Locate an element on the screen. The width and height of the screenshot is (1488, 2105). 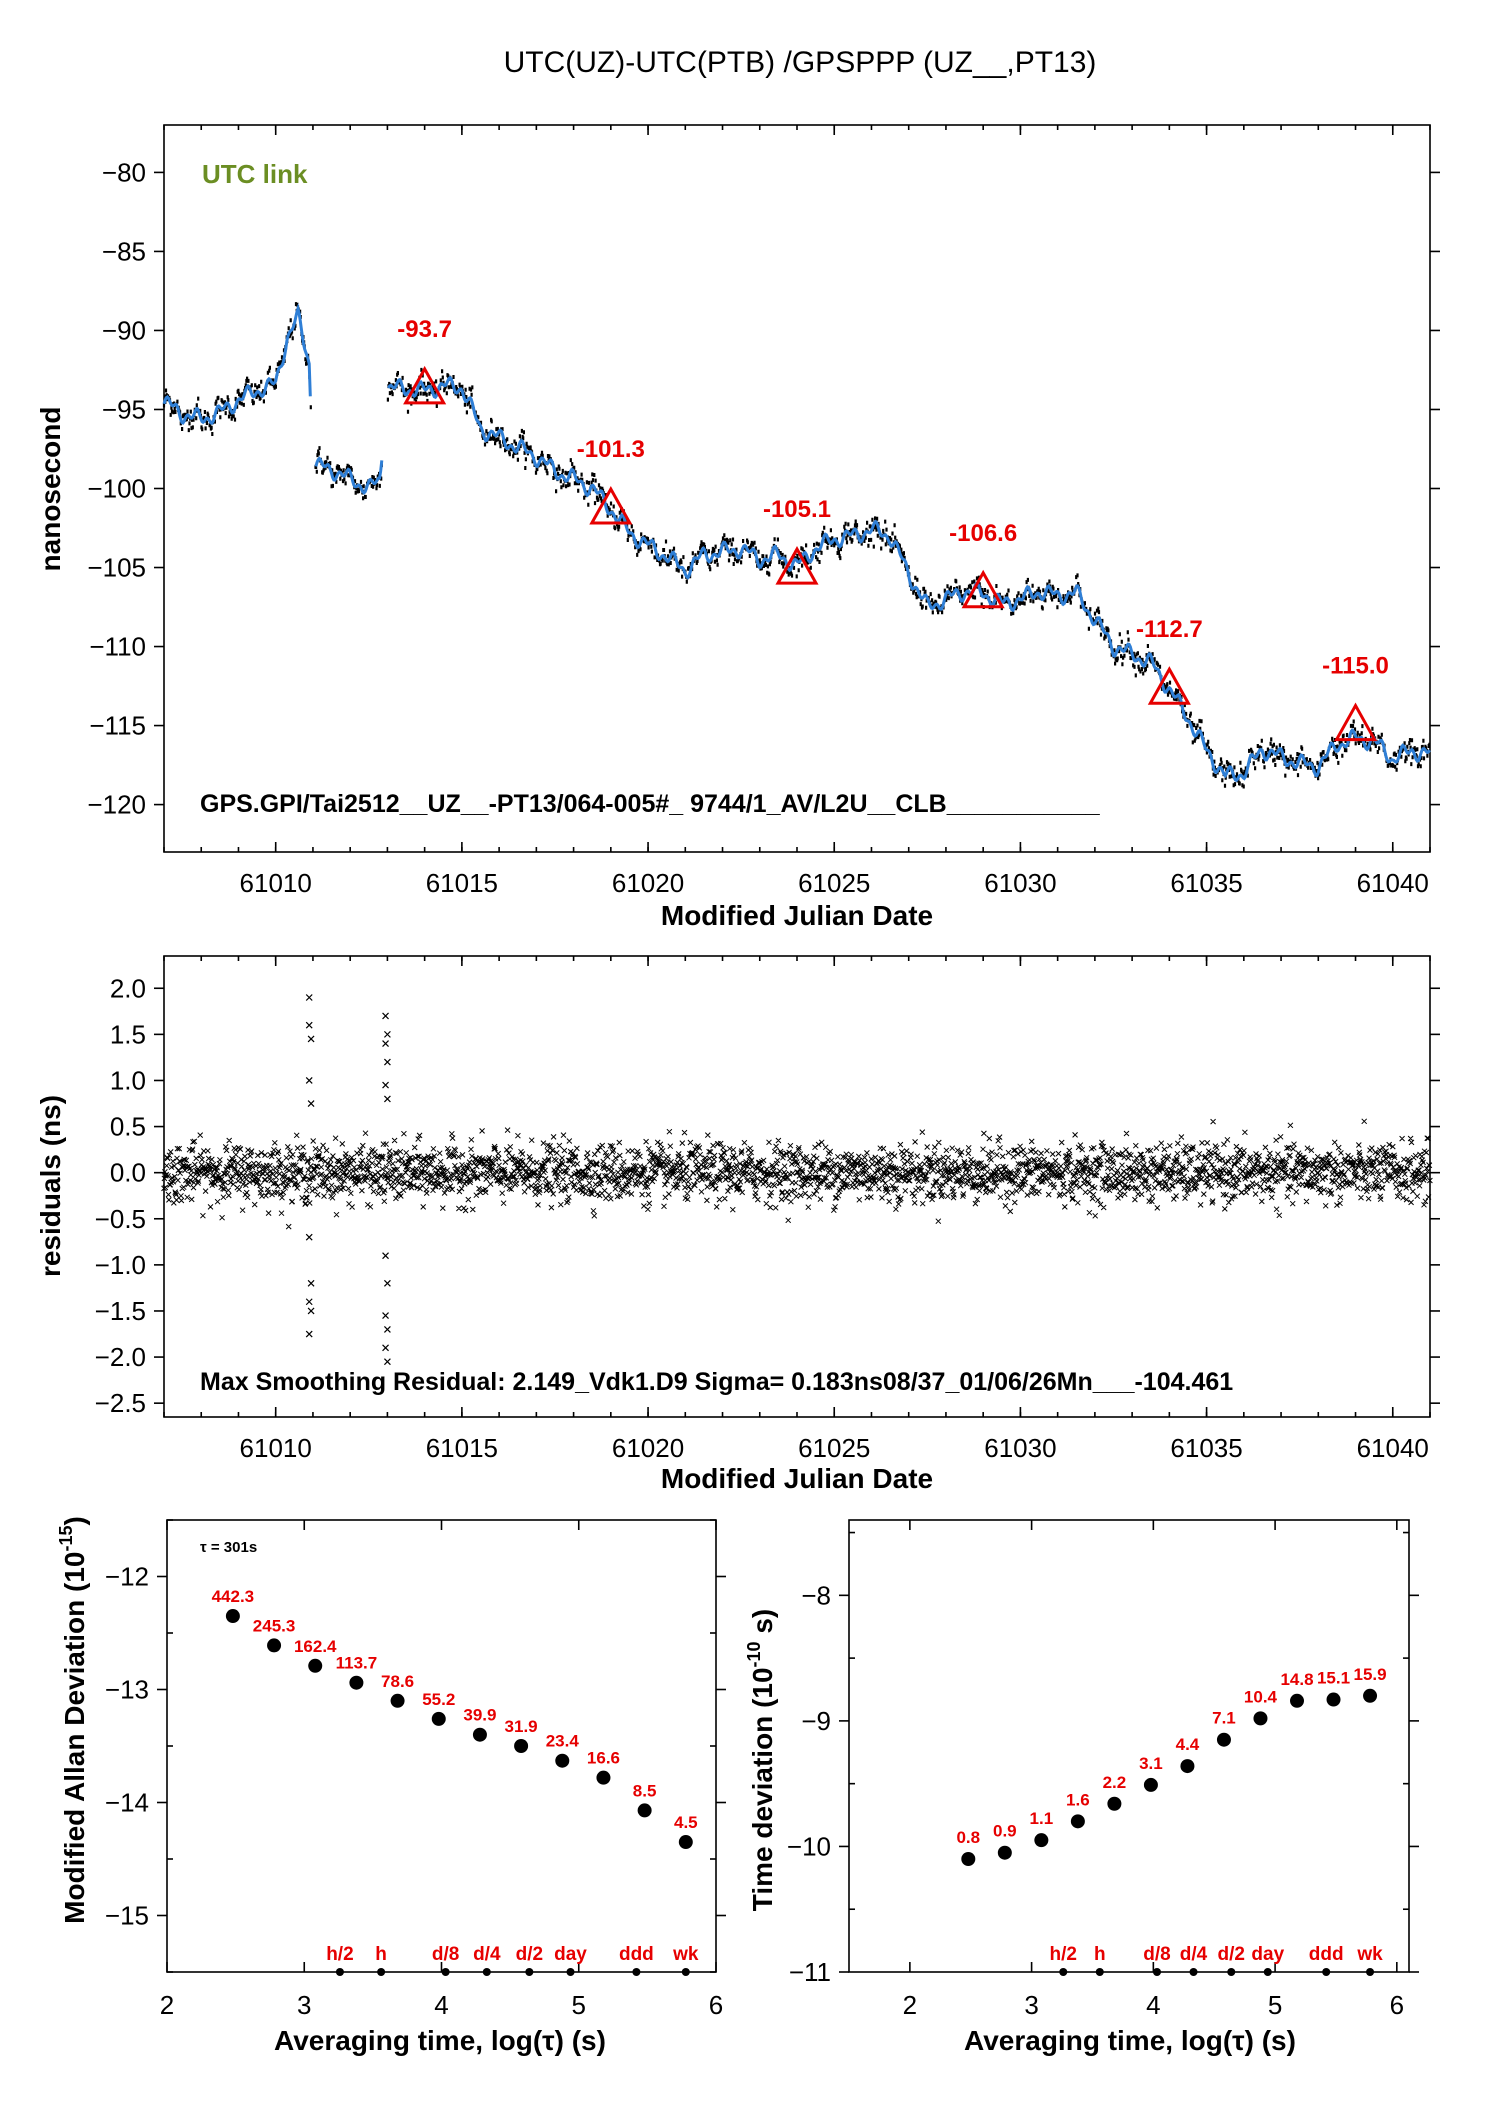
y-tick-label: 0.0 is located at coordinates (128, 1173).